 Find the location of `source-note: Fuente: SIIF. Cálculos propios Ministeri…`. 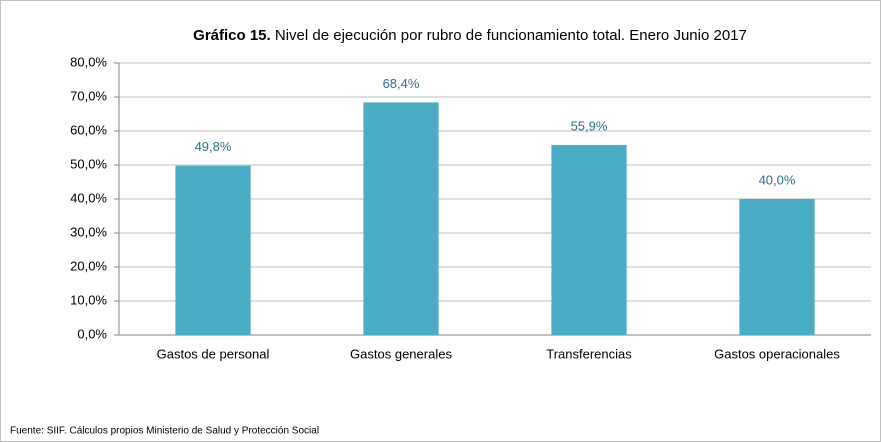

source-note: Fuente: SIIF. Cálculos propios Ministeri… is located at coordinates (164, 431).